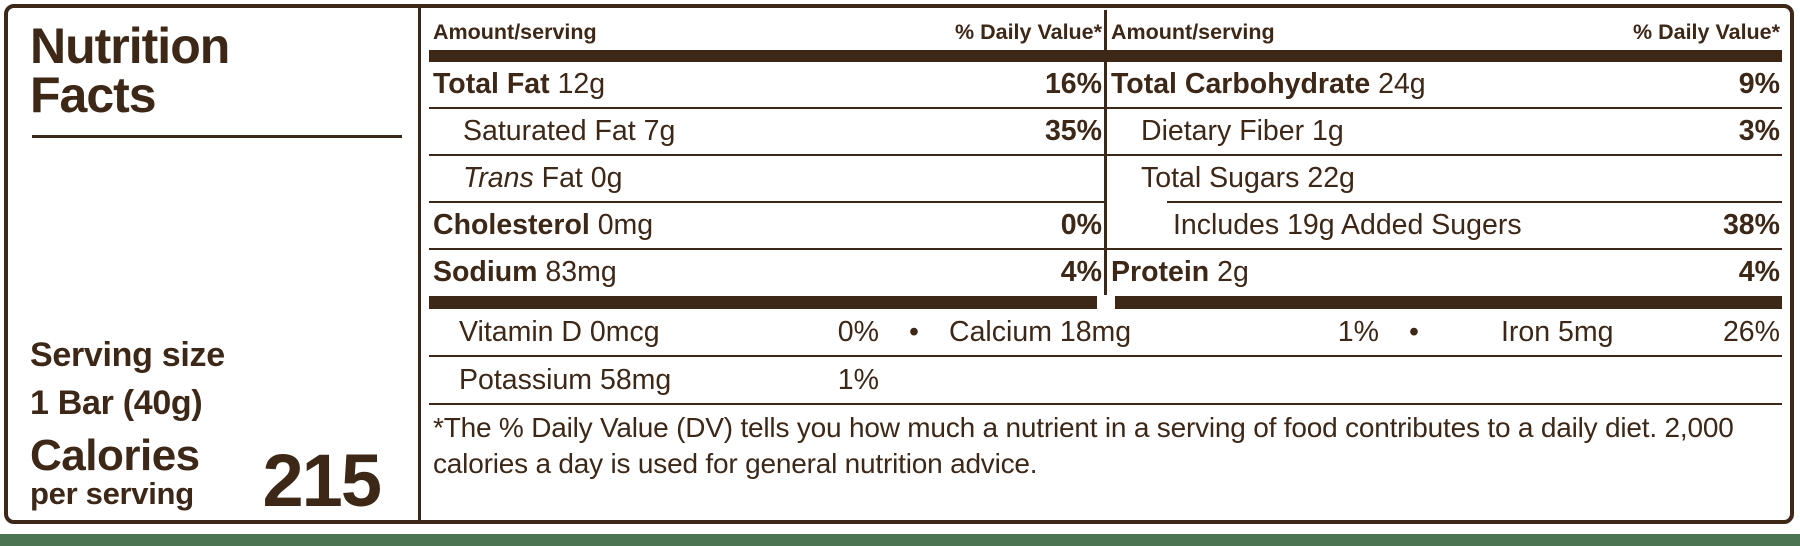 This screenshot has width=1800, height=546. I want to click on column-divider, so click(1105, 152).